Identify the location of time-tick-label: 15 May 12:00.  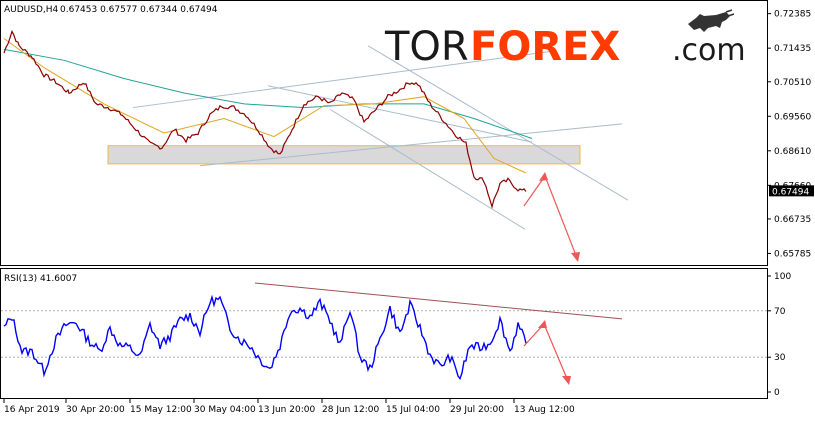
(161, 410).